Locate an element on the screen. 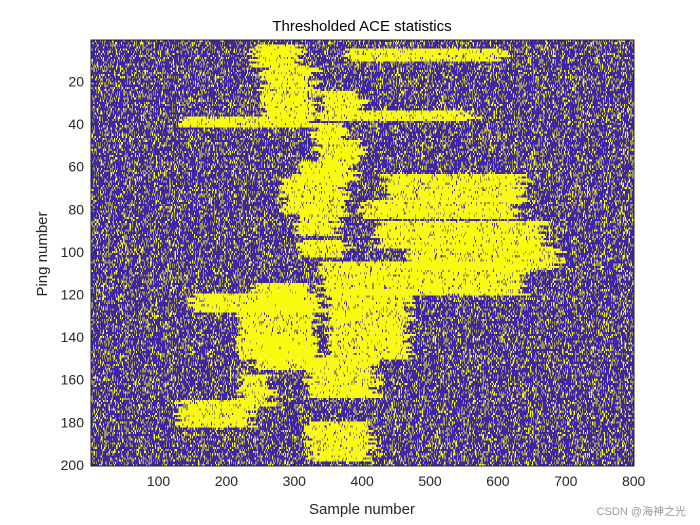 The height and width of the screenshot is (525, 700). x-tick-label: 200 is located at coordinates (227, 481).